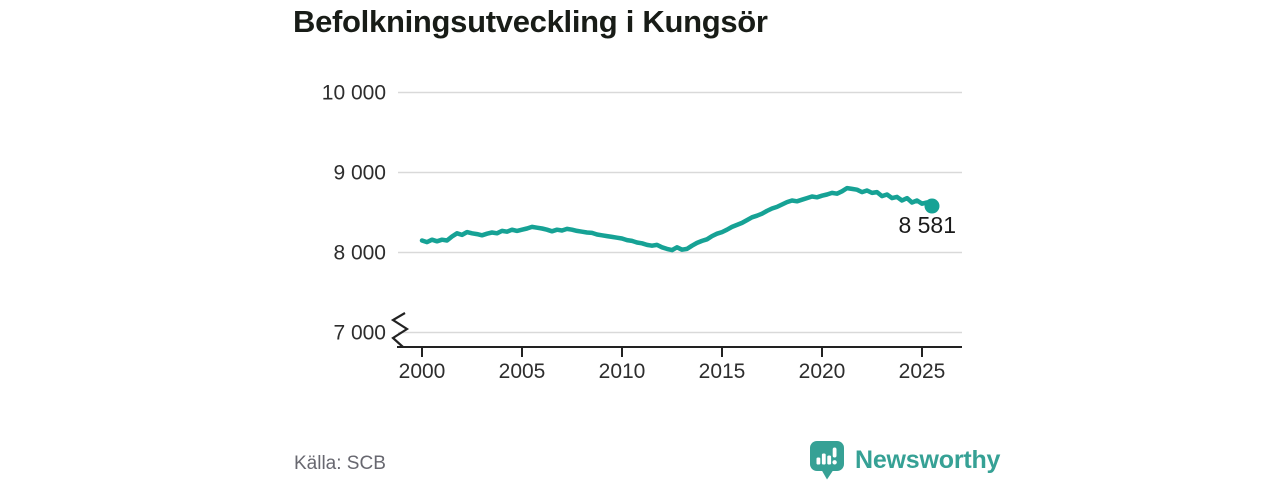  Describe the element at coordinates (340, 463) in the screenshot. I see `source-note: Källa: SCB` at that location.